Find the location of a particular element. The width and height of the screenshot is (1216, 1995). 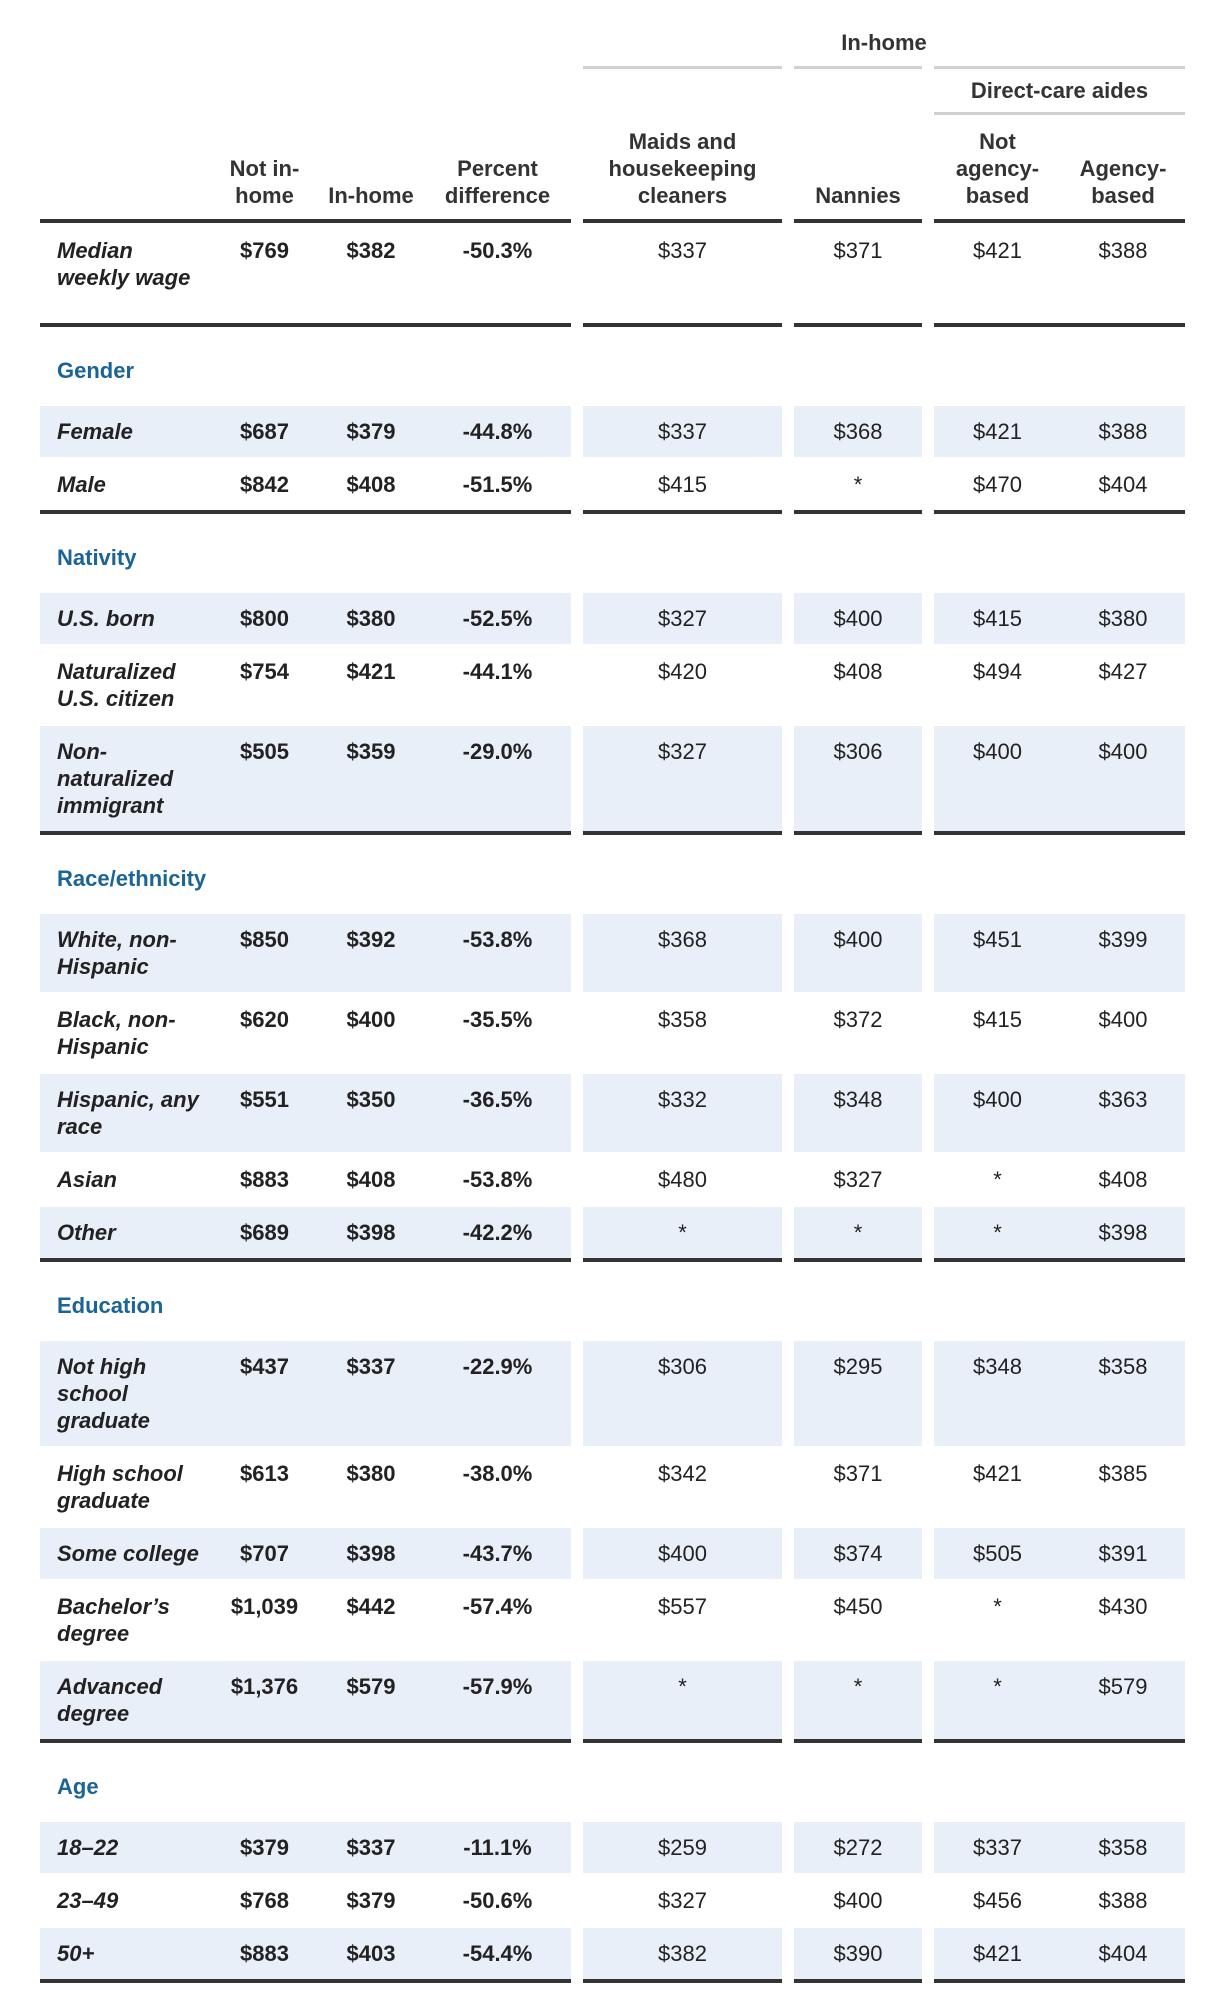

section-title: Education is located at coordinates (110, 1305).